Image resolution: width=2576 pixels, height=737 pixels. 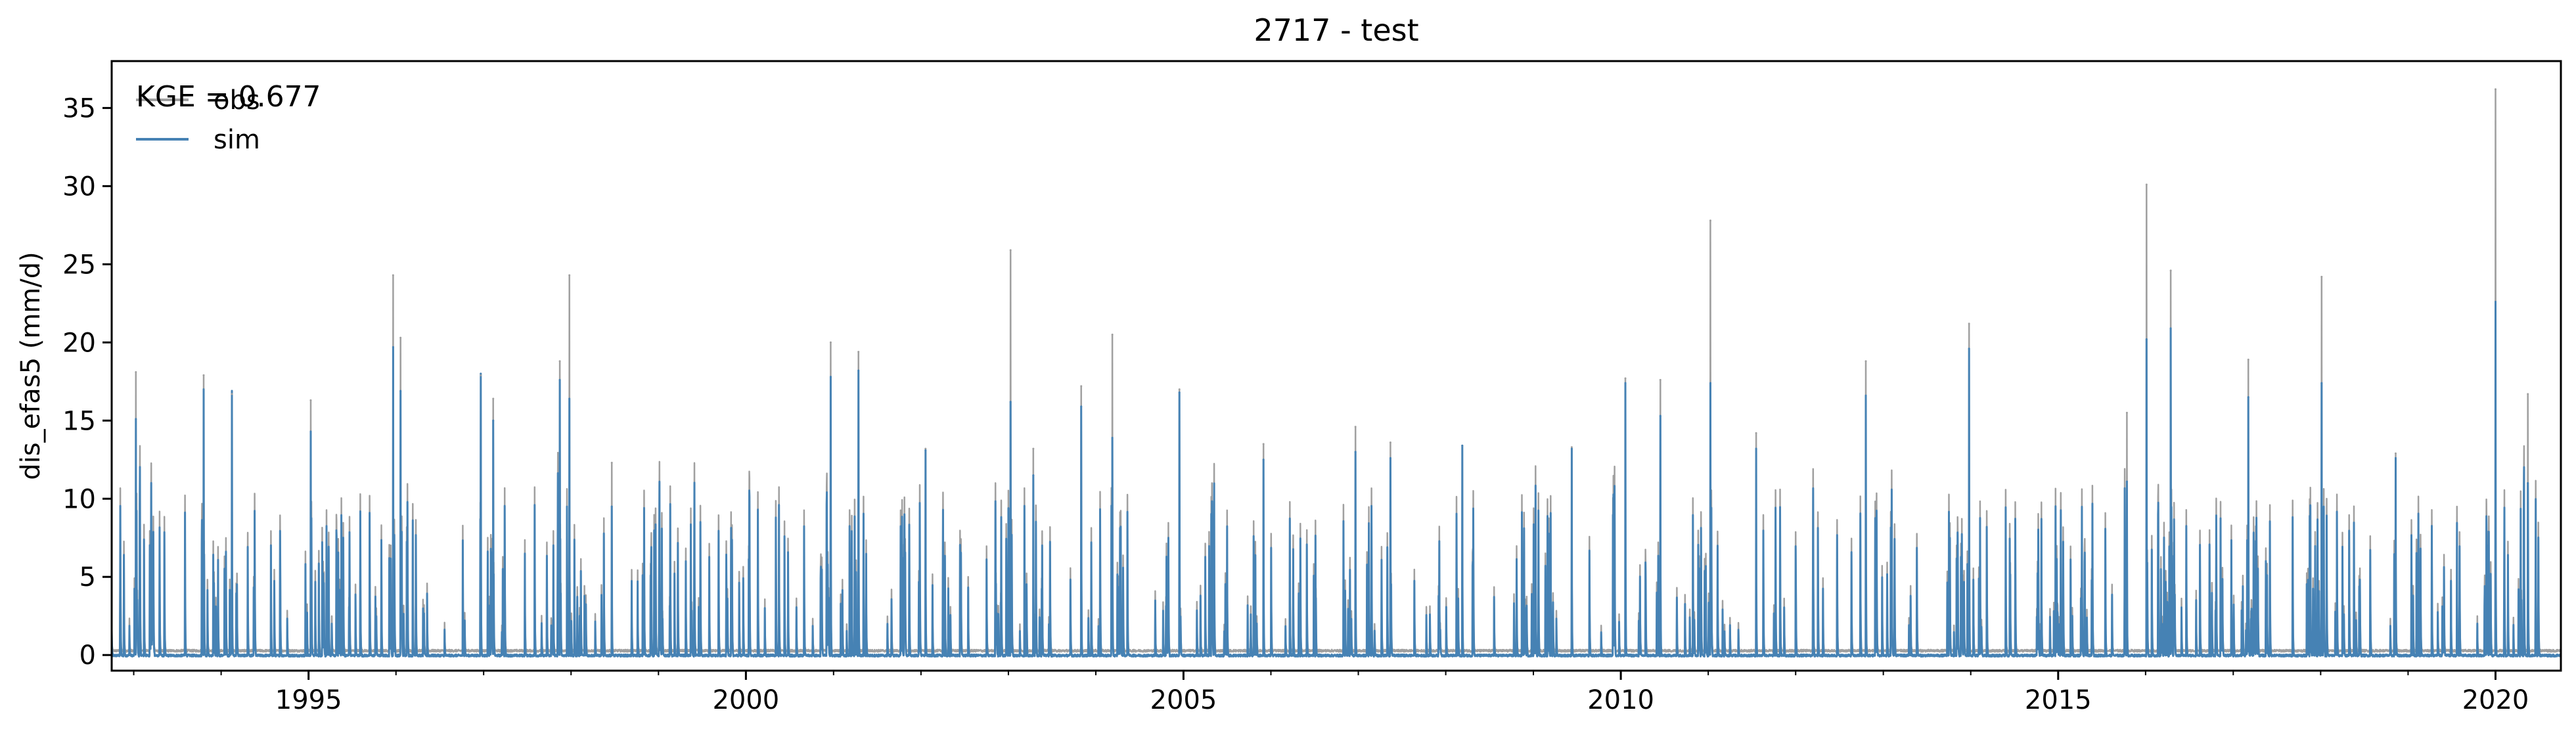 I want to click on y-axis: 0 5 10 15 20 25 30 35, so click(x=87, y=382).